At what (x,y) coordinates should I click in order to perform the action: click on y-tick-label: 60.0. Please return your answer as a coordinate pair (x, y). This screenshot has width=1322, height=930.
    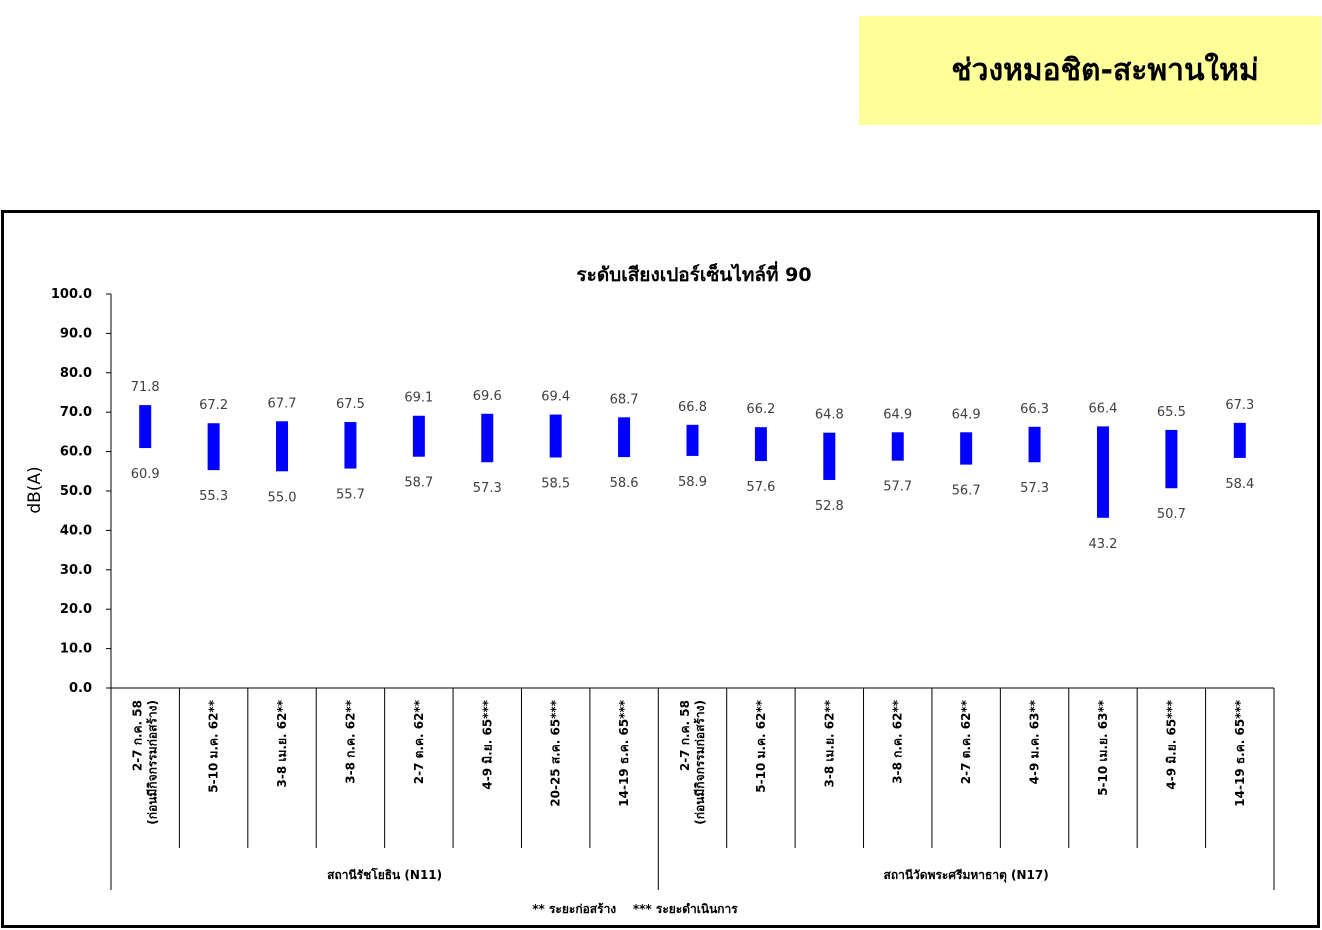
    Looking at the image, I should click on (76, 452).